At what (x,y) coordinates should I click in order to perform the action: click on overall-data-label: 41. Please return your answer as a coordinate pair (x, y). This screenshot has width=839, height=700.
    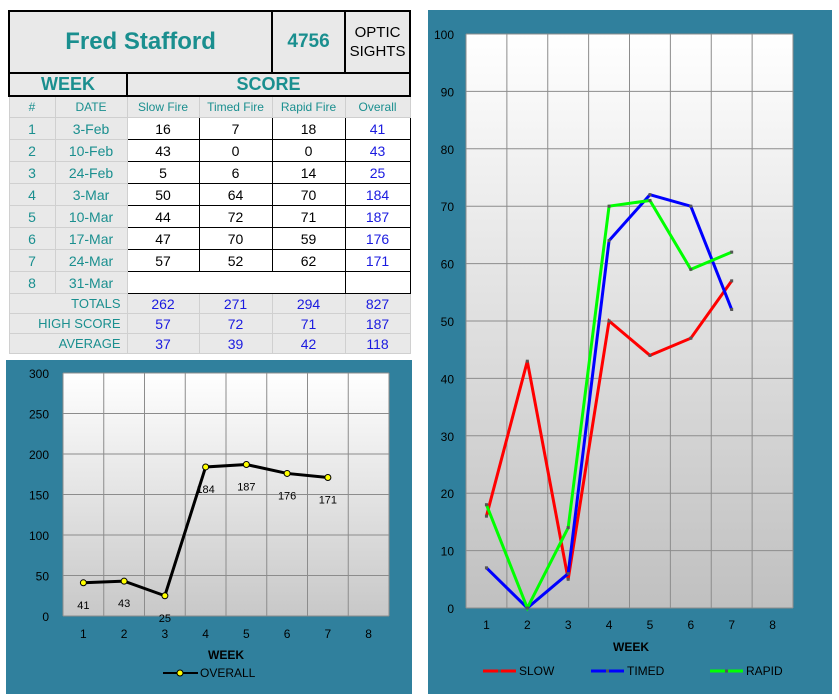
    Looking at the image, I should click on (83, 606).